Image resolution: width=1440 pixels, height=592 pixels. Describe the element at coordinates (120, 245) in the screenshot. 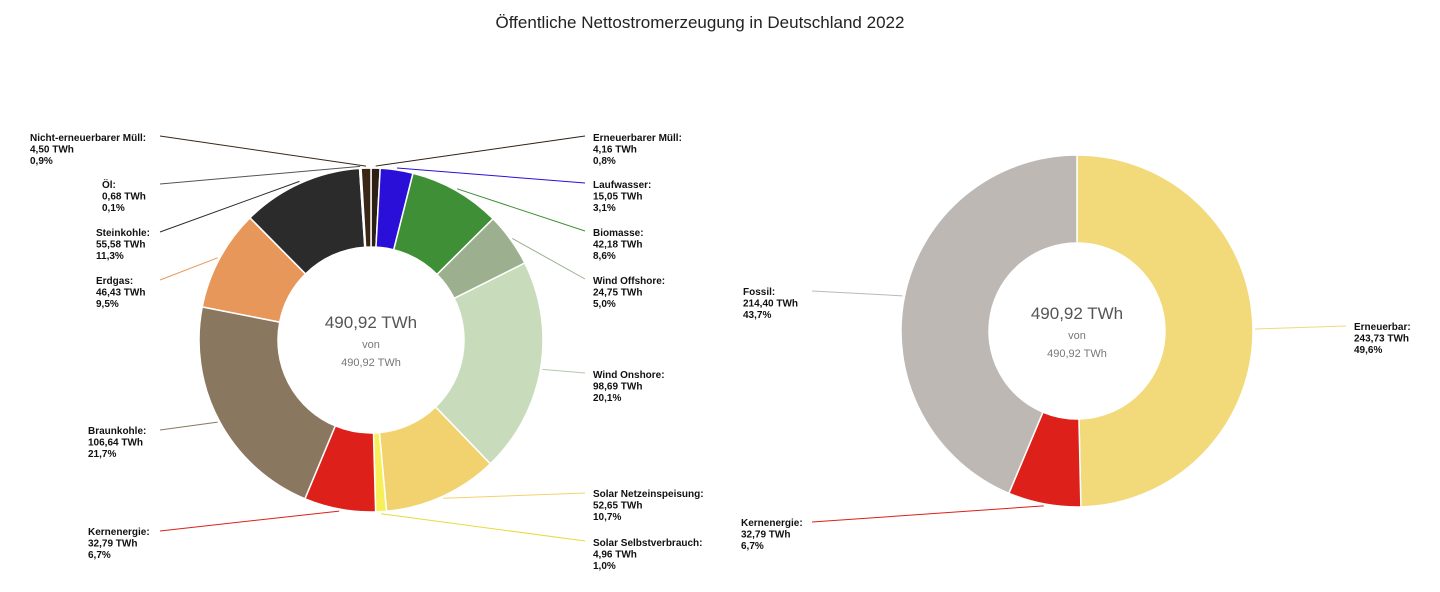

I see `slice-label-value-steinkohle: 55,58 TWh` at that location.